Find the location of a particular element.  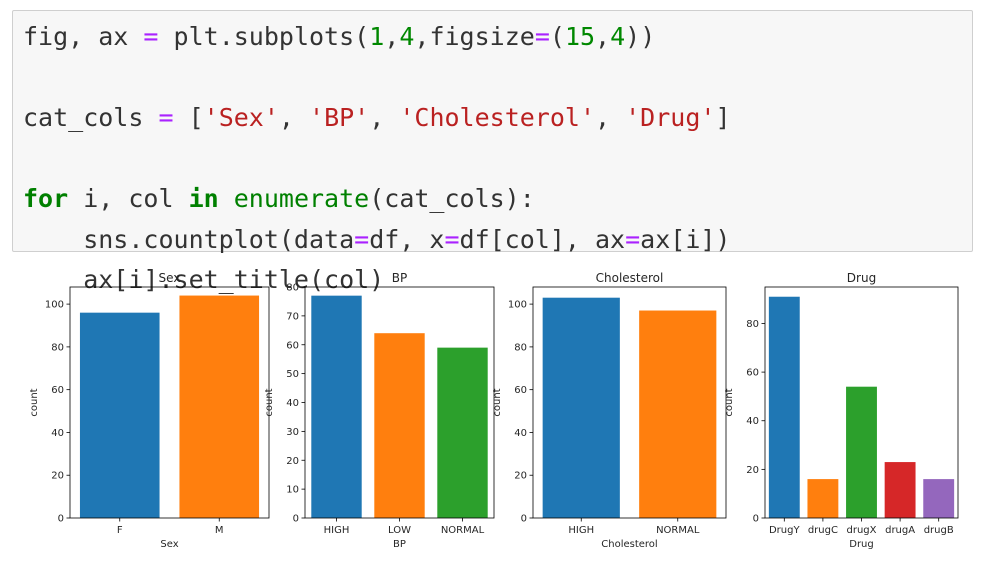

x-tick-label: drugX is located at coordinates (862, 530).